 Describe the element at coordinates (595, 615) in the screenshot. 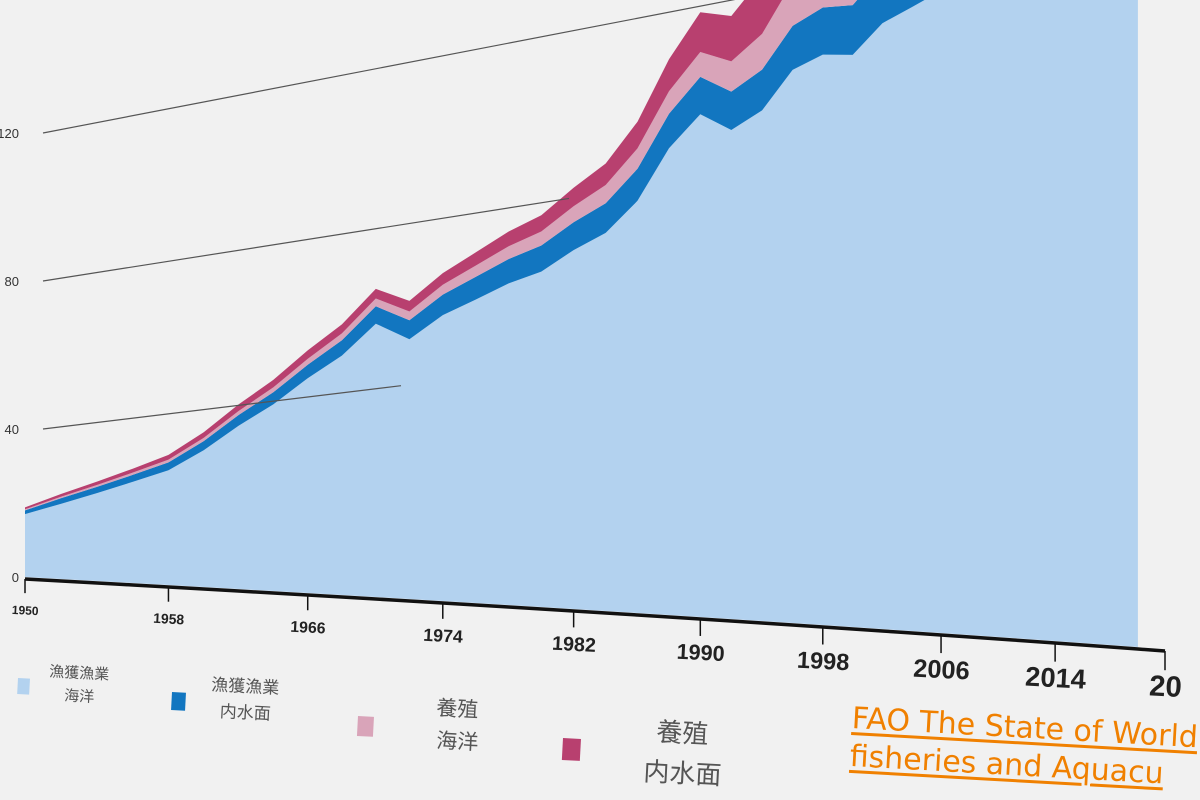

I see `x-axis-line` at that location.